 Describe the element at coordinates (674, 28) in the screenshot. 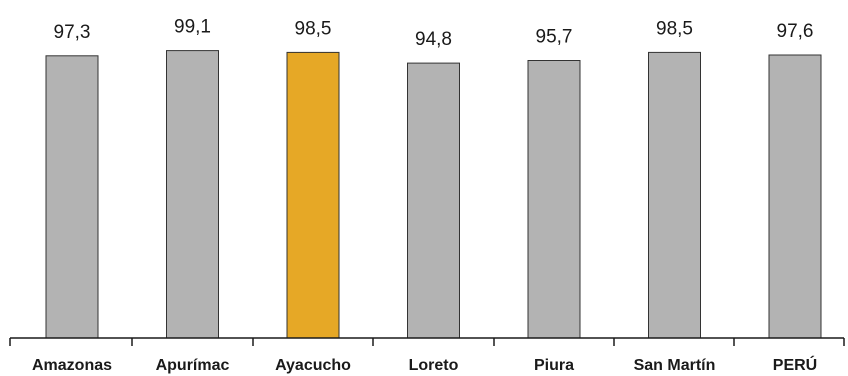

I see `value-label-6: 98,5` at that location.